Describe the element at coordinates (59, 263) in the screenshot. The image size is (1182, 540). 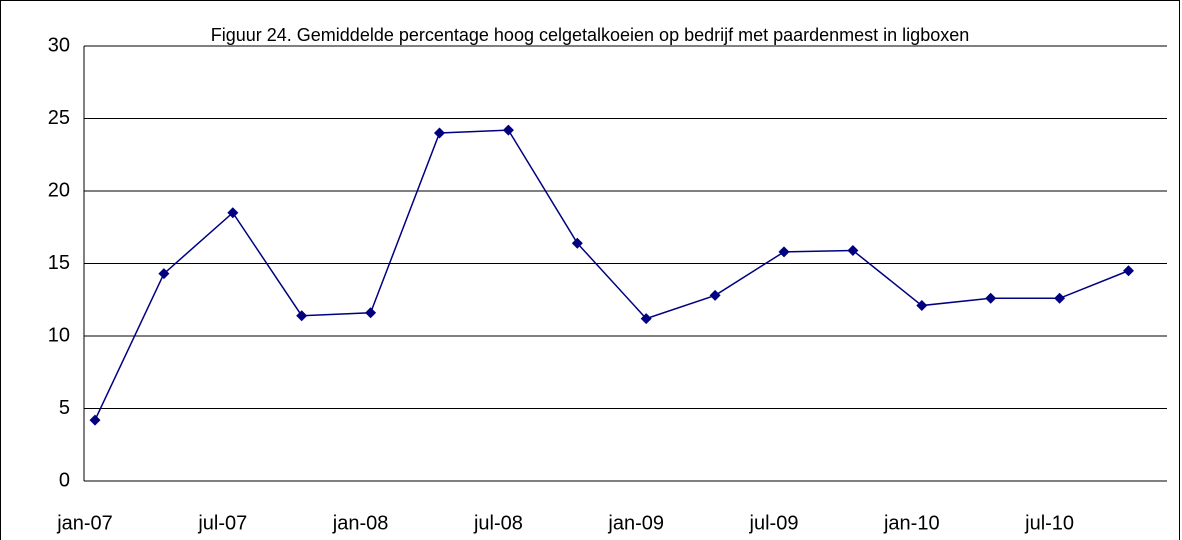
I see `y-tick-label: 15` at that location.